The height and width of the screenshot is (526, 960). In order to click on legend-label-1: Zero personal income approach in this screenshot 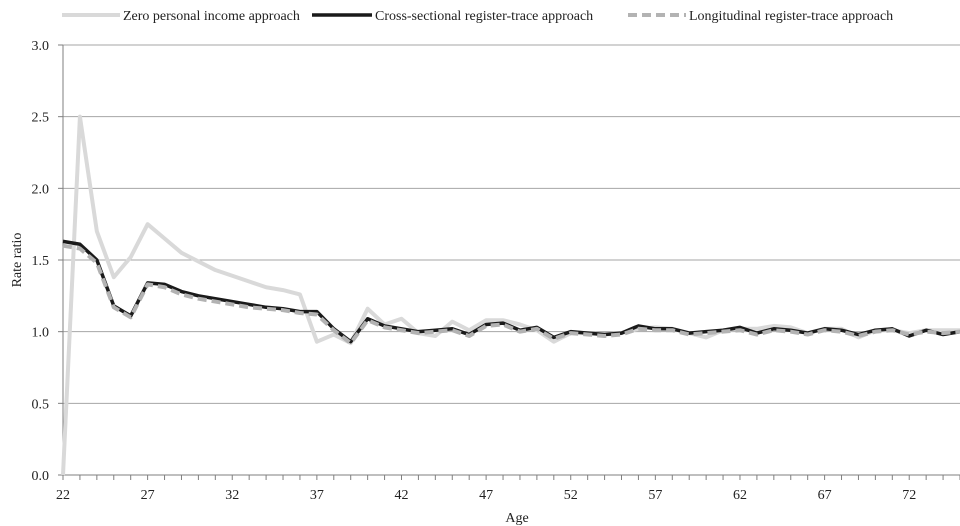, I will do `click(211, 16)`.